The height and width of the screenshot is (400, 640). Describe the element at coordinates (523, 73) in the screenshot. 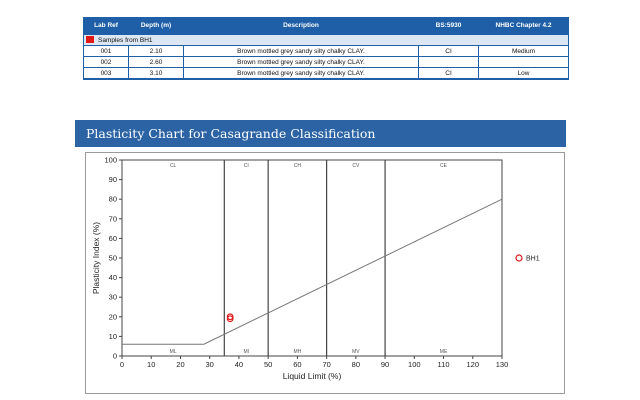

I see `cell-nhbc: Low` at that location.